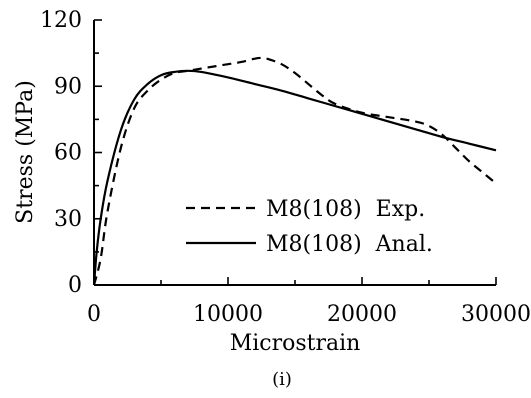 The image size is (531, 398). Describe the element at coordinates (68, 86) in the screenshot. I see `y-tick-label: 90` at that location.